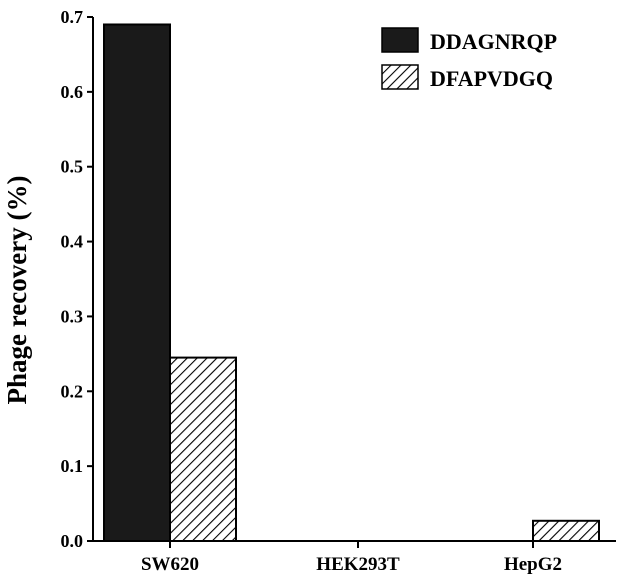  What do you see at coordinates (72, 541) in the screenshot?
I see `y-tick-label: 0.0` at bounding box center [72, 541].